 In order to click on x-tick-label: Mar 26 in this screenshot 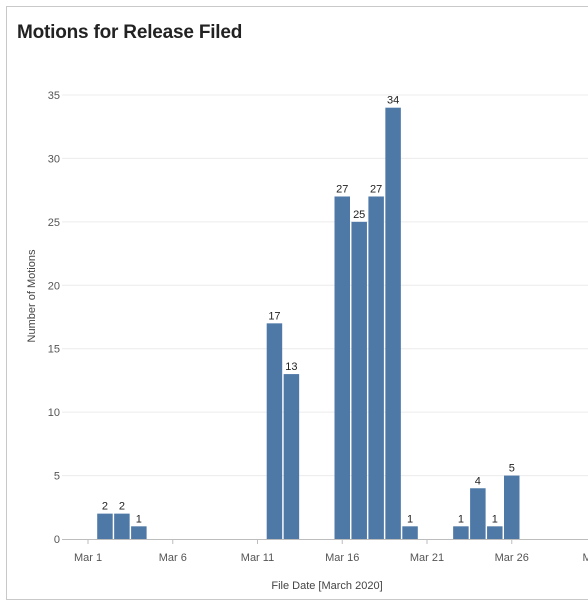, I will do `click(512, 558)`.